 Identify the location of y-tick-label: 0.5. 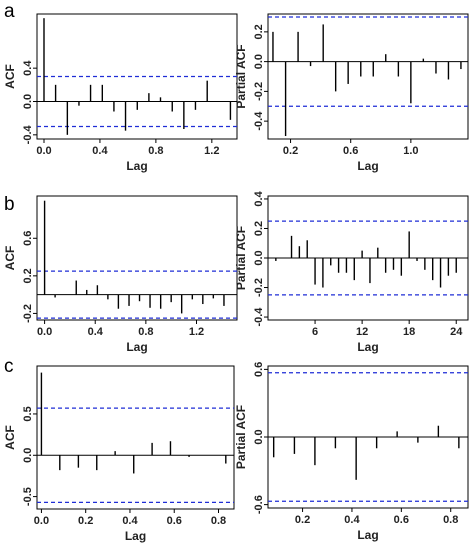
(28, 413).